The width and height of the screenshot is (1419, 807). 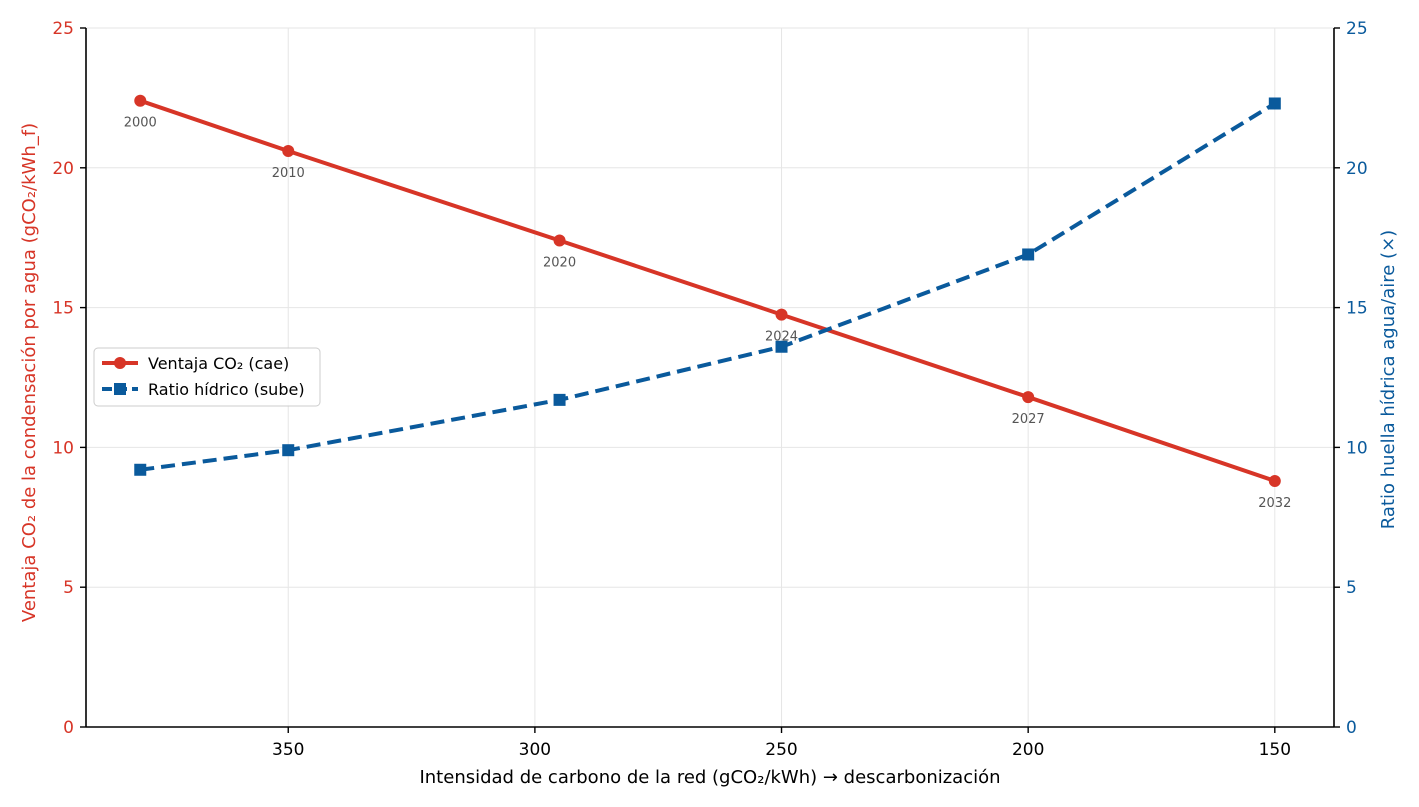 I want to click on y-right-tick-label: 25, so click(x=1357, y=29).